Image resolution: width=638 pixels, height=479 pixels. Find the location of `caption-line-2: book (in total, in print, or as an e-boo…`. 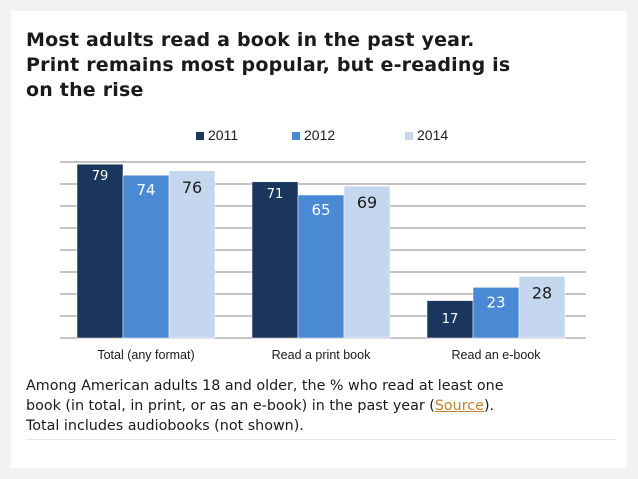

caption-line-2: book (in total, in print, or as an e-boo… is located at coordinates (260, 406).